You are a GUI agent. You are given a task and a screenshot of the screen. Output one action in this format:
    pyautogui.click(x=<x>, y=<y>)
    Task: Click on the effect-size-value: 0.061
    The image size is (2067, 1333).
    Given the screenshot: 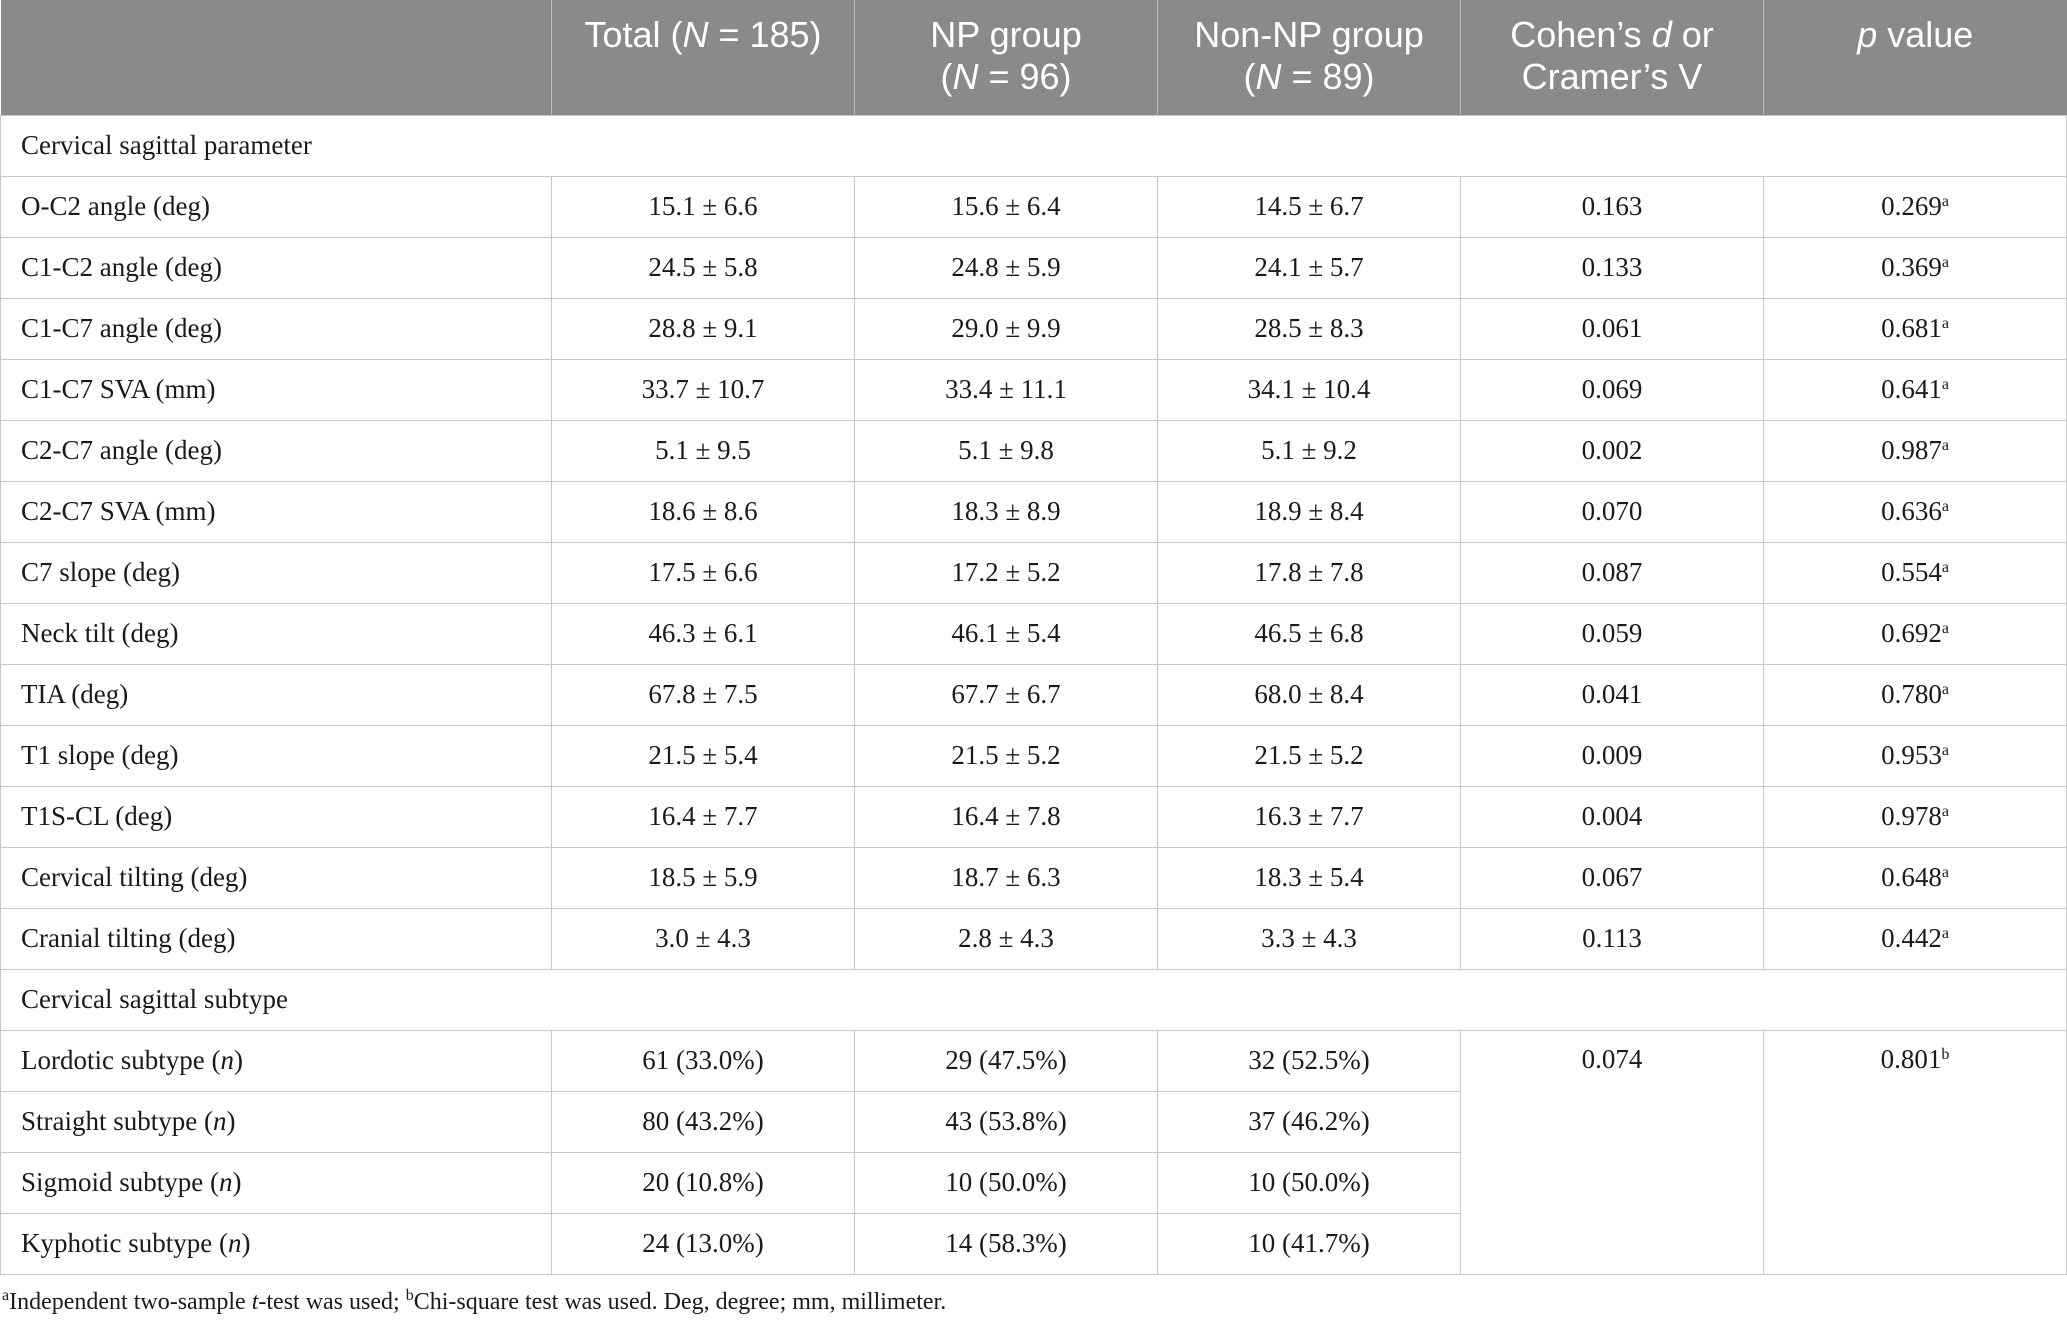 What is the action you would take?
    pyautogui.click(x=1612, y=328)
    